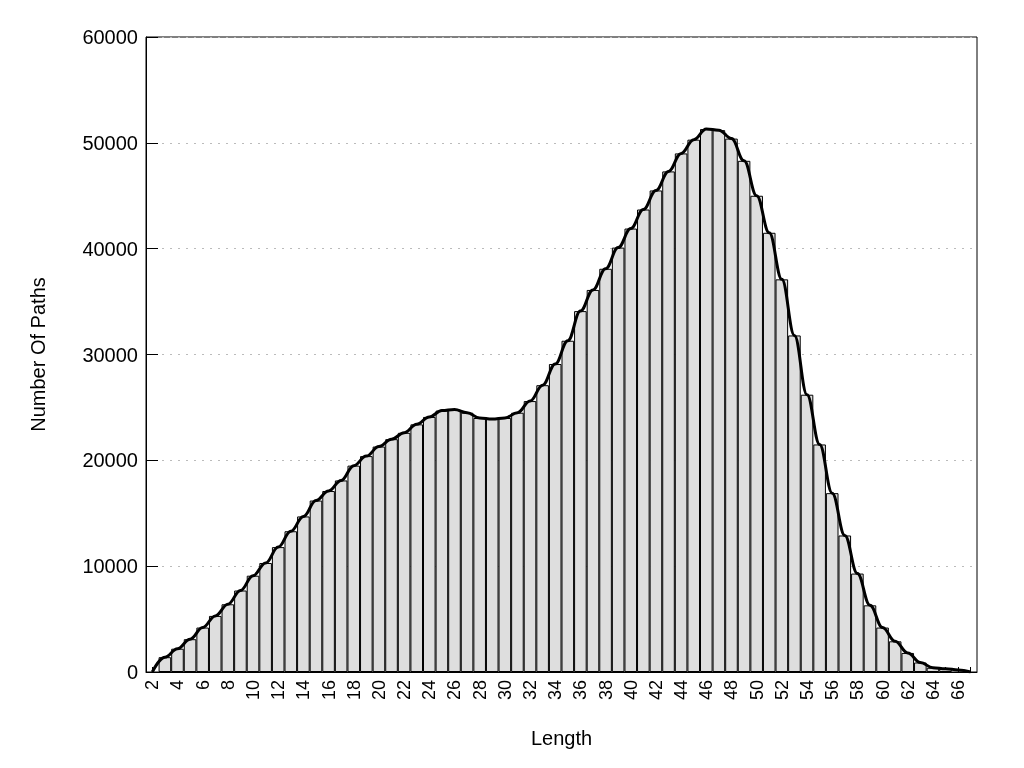  I want to click on x-tick-label: 44, so click(681, 690).